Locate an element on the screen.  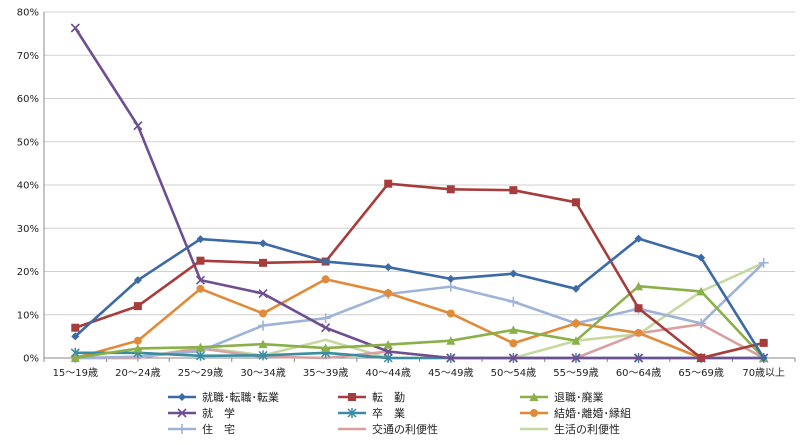
legend-item: 転 勤 is located at coordinates (371, 397).